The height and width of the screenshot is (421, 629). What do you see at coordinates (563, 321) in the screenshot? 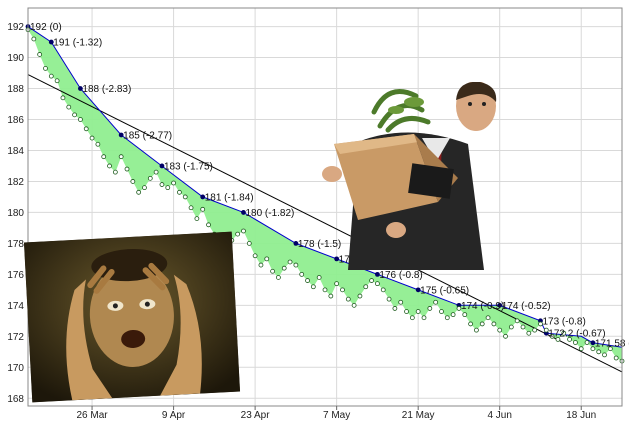
I see `weigh-in-label: 173 (-0.8)` at bounding box center [563, 321].